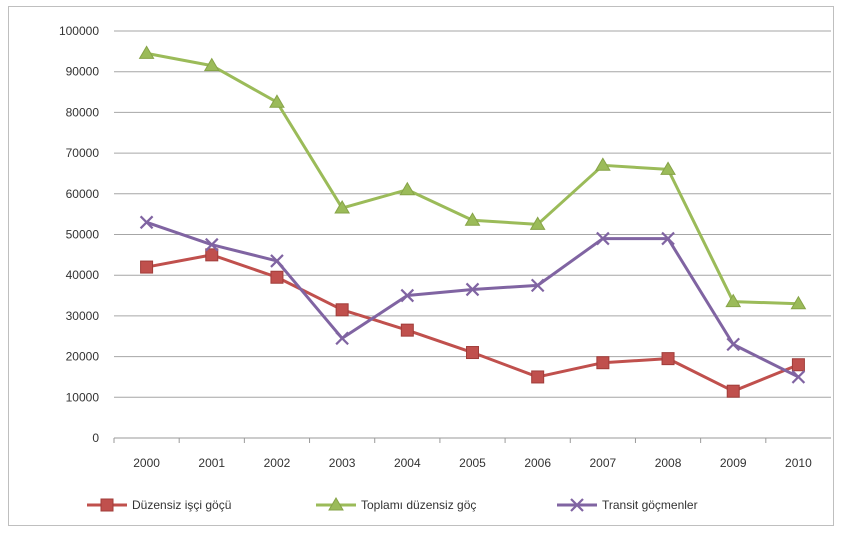 The image size is (844, 534). Describe the element at coordinates (83, 397) in the screenshot. I see `y-tick-label: 10000` at that location.